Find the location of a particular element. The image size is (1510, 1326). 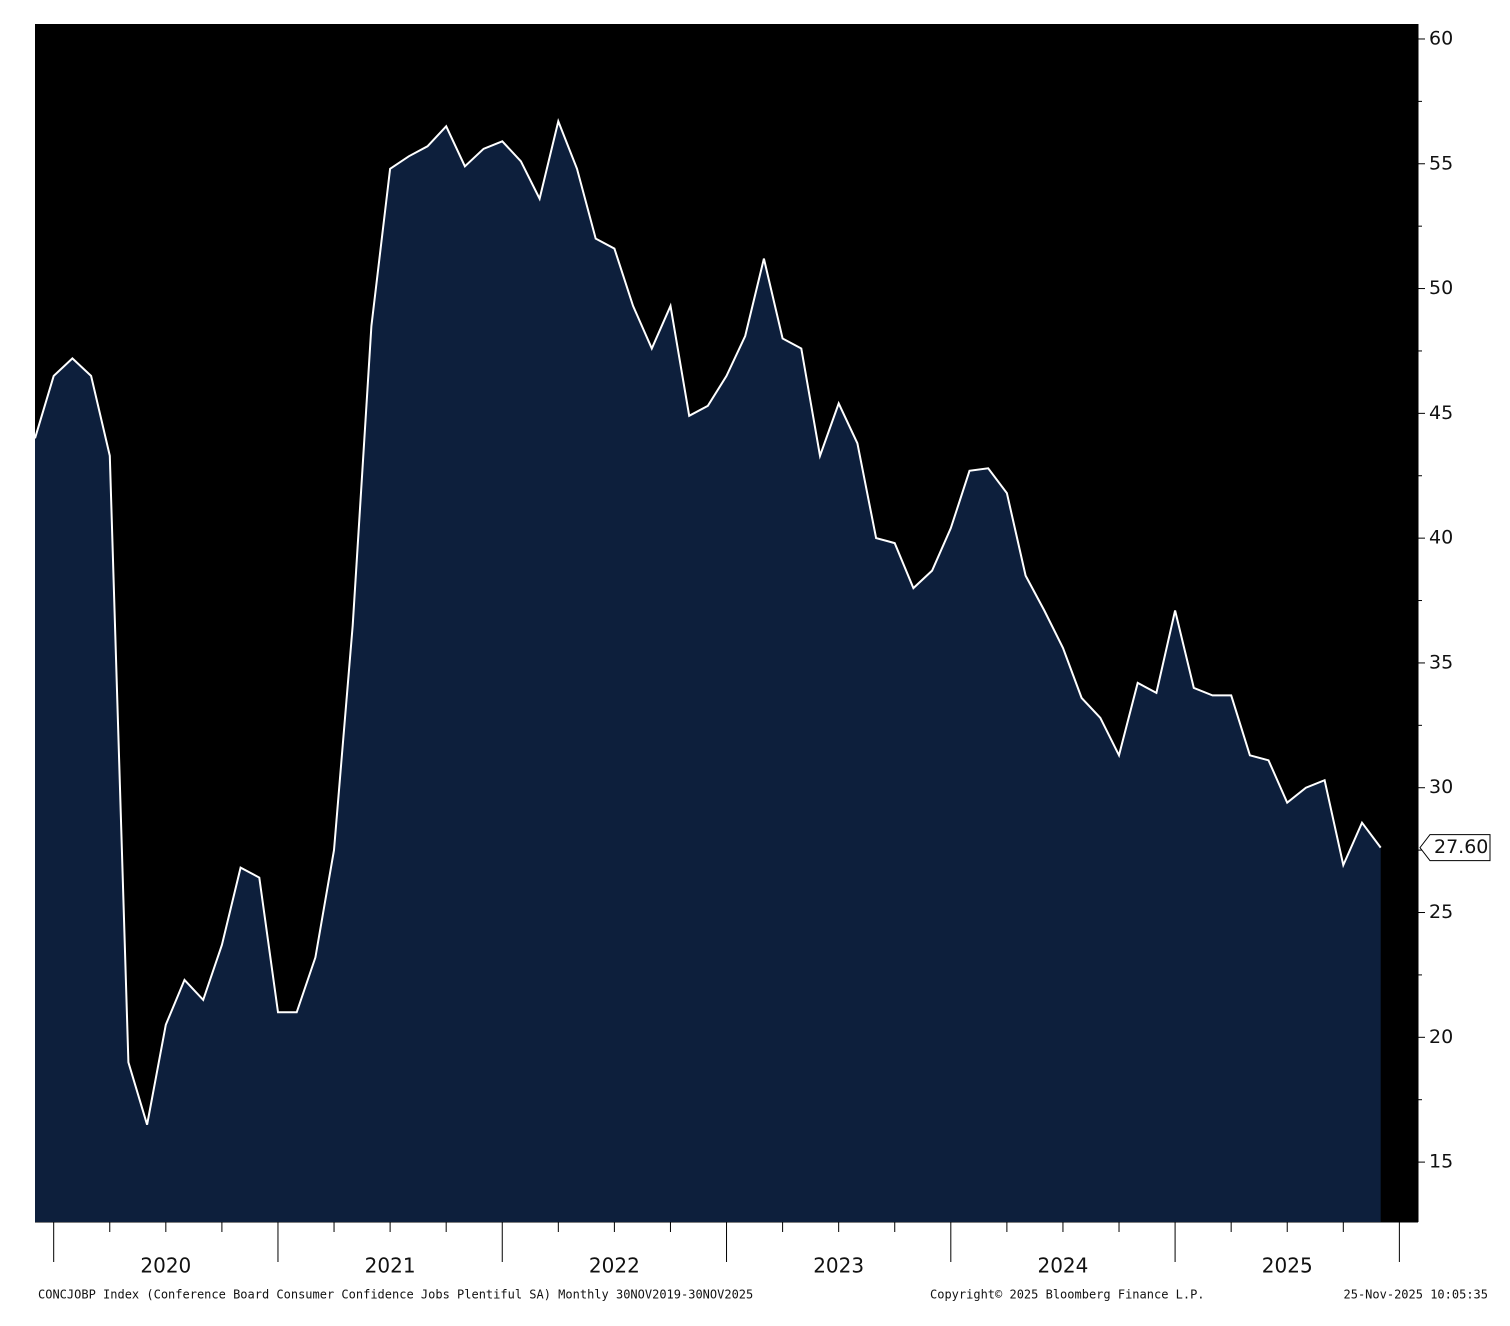

x-tick-label: 2024 is located at coordinates (1062, 1266).